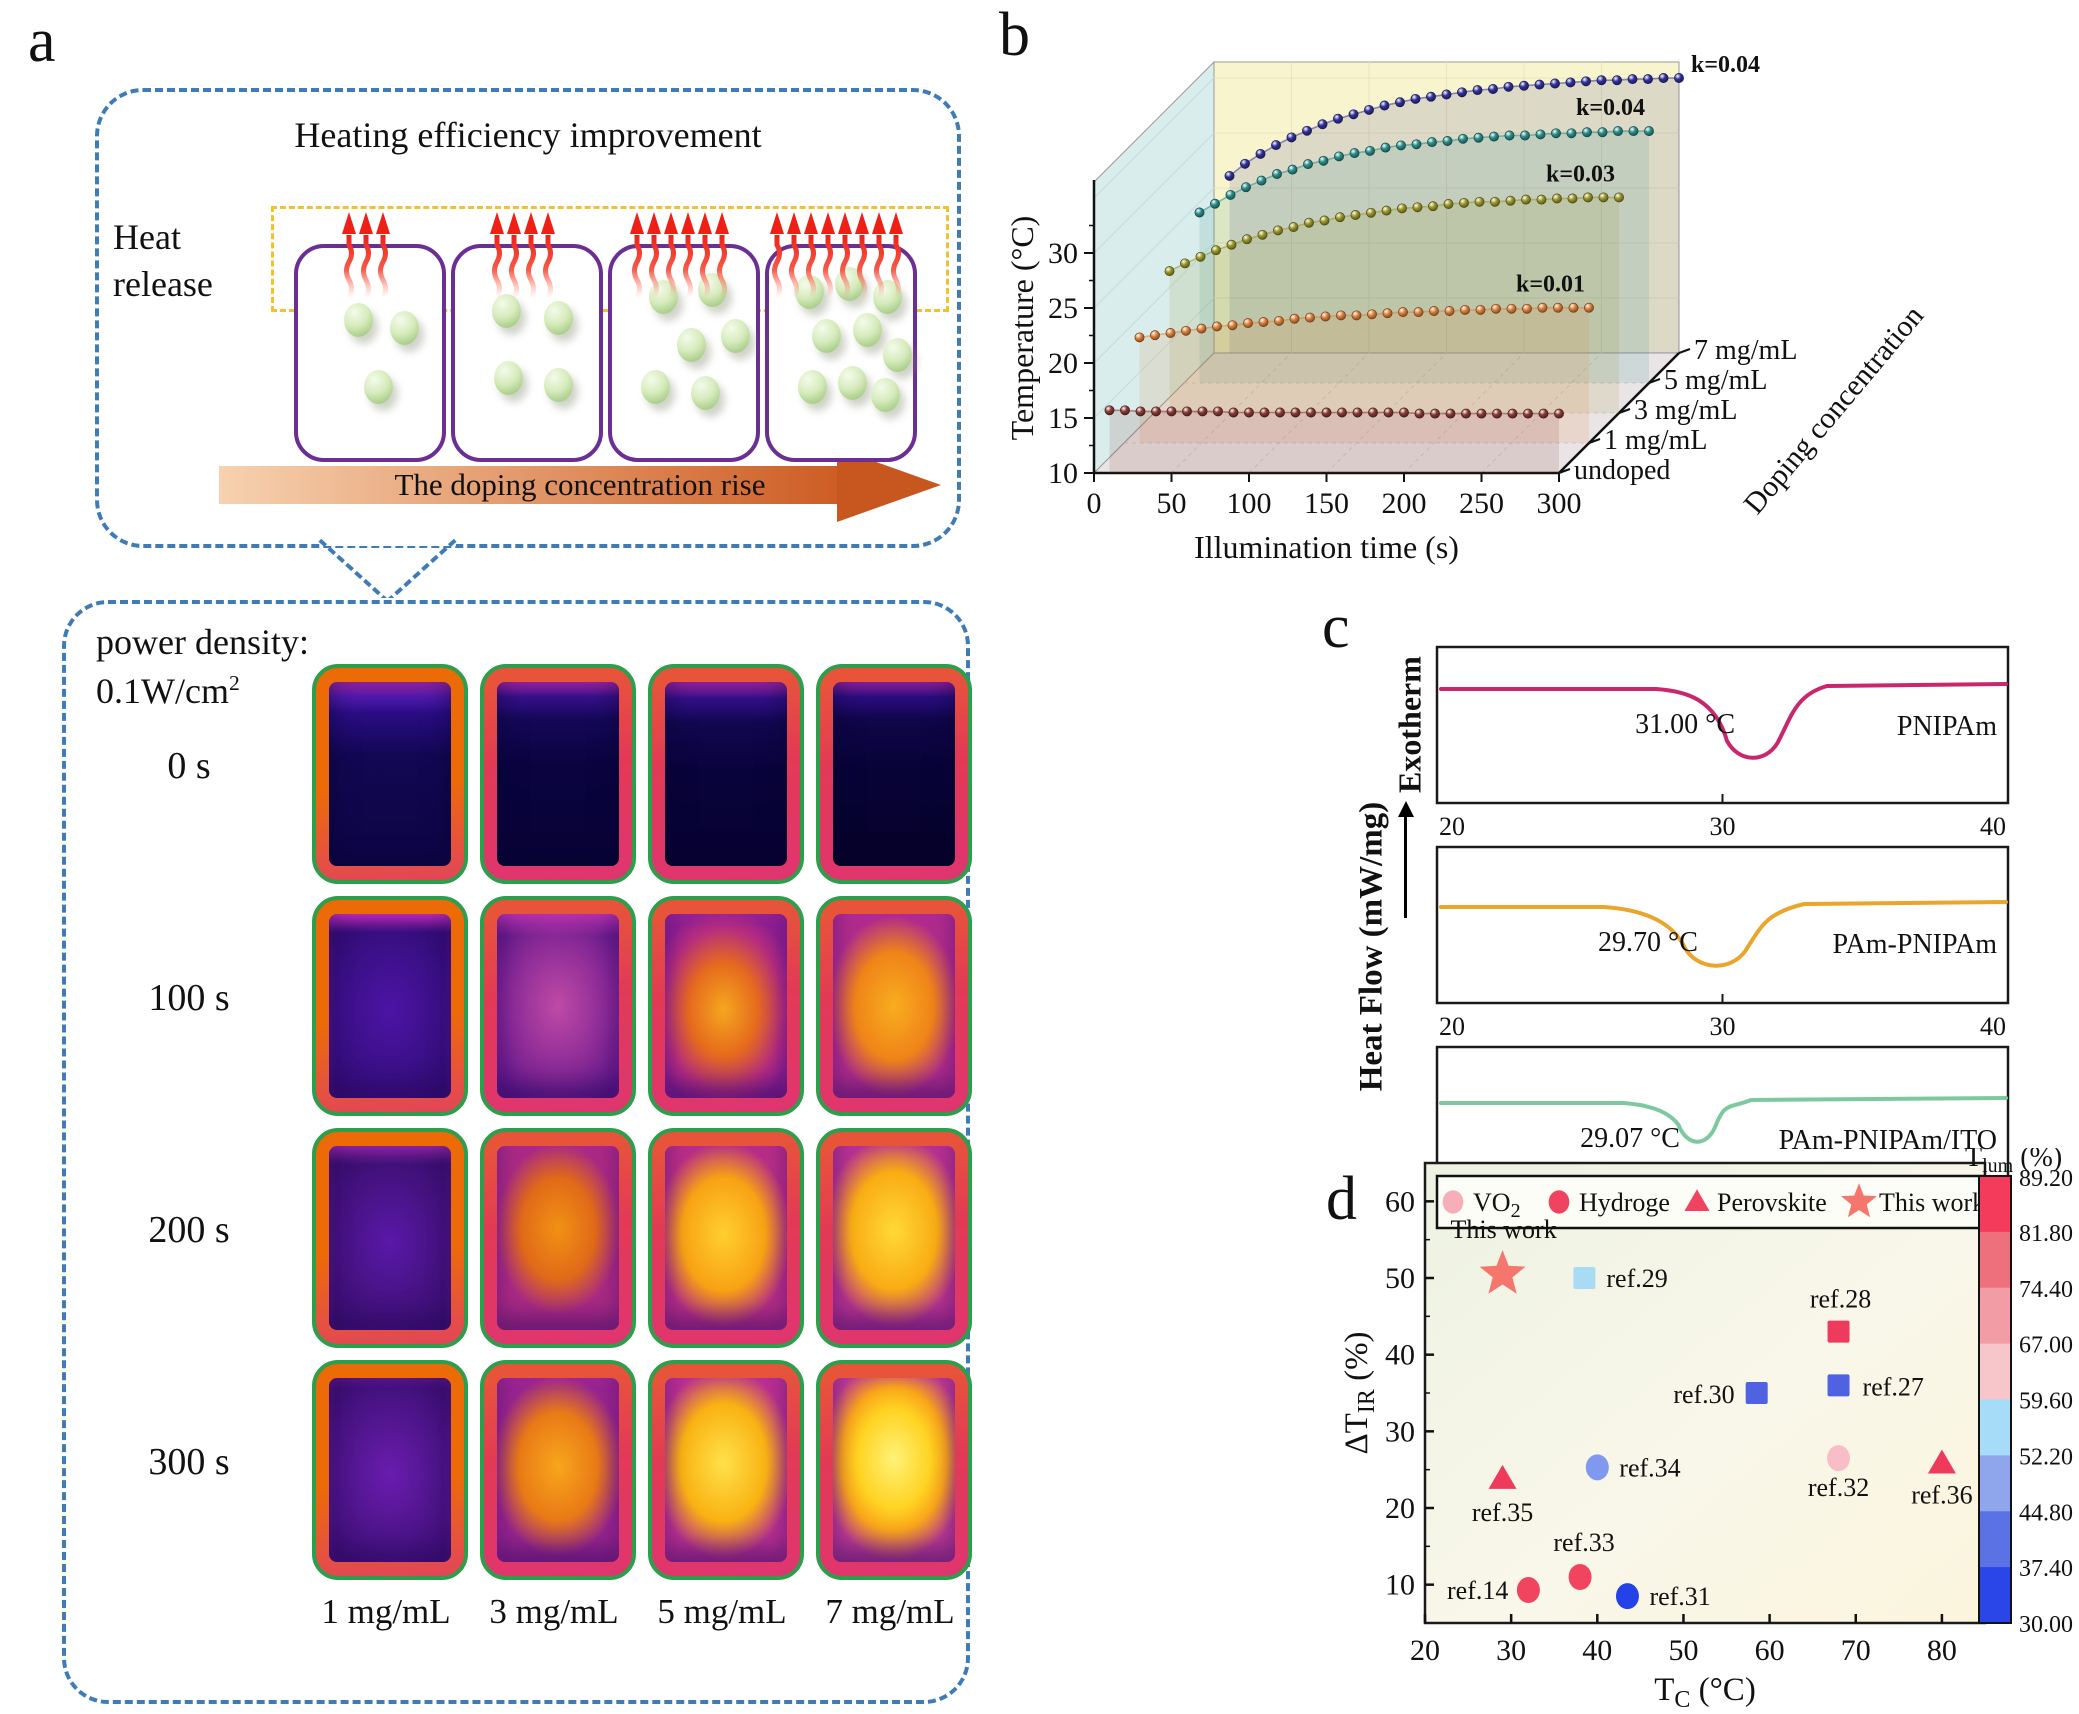 The width and height of the screenshot is (2079, 1714). I want to click on colorbar-tick: 74.40, so click(2046, 1290).